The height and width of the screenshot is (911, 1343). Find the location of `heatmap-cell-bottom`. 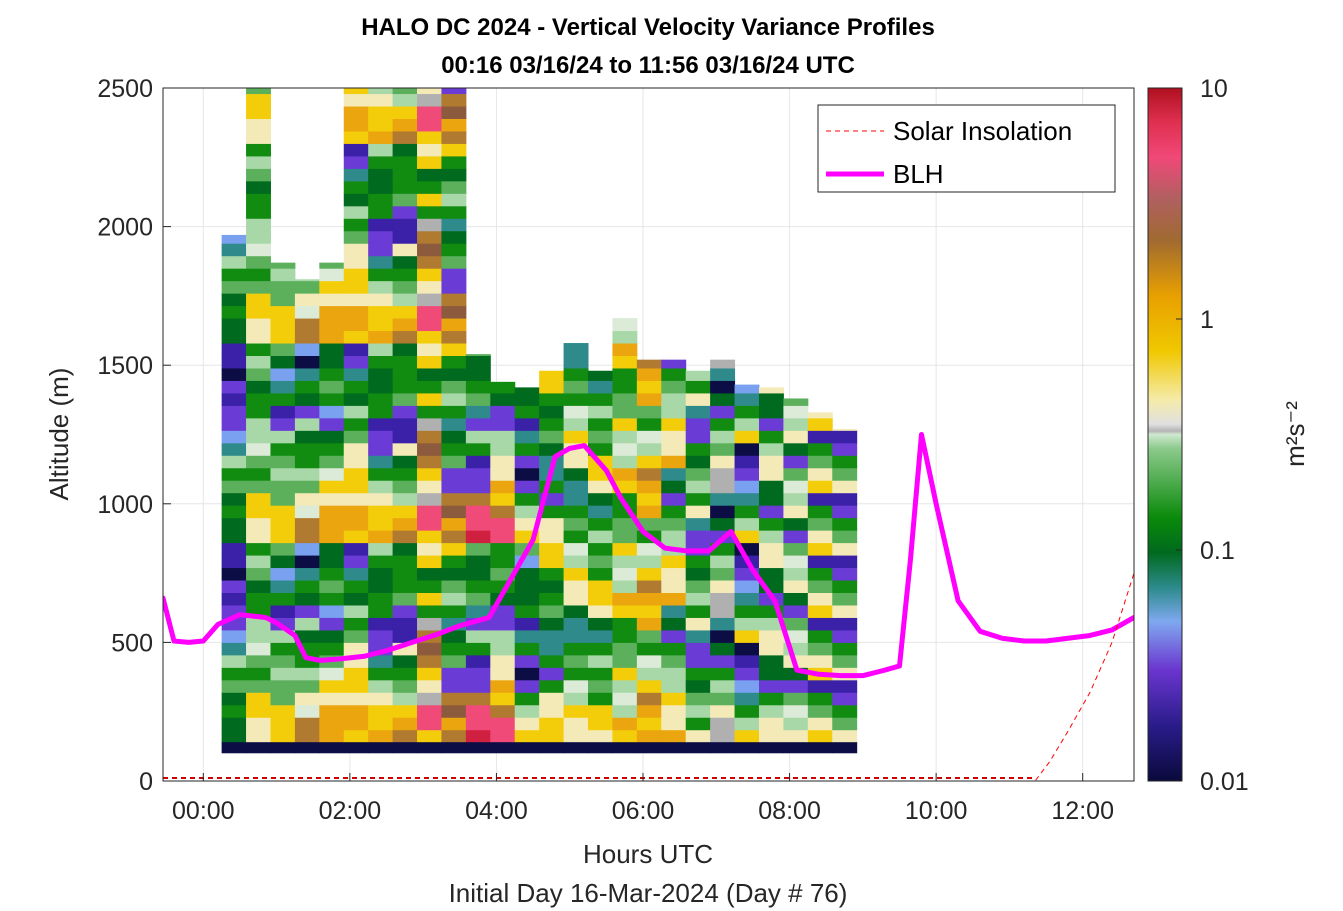

heatmap-cell-bottom is located at coordinates (674, 748).